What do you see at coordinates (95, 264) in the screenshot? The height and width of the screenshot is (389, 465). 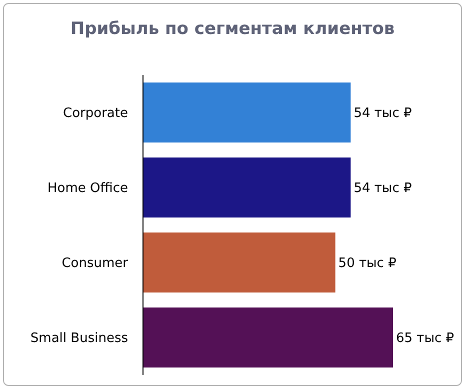 I see `y-tick-label: Consumer` at bounding box center [95, 264].